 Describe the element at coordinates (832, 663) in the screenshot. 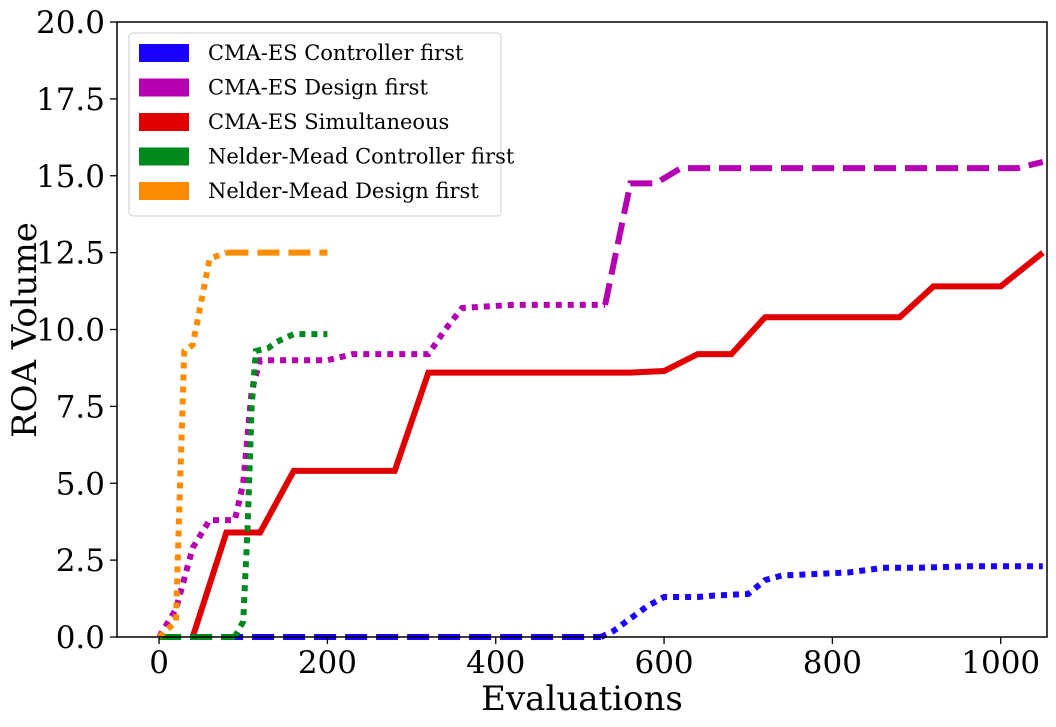

I see `x-tick-label: 800` at that location.